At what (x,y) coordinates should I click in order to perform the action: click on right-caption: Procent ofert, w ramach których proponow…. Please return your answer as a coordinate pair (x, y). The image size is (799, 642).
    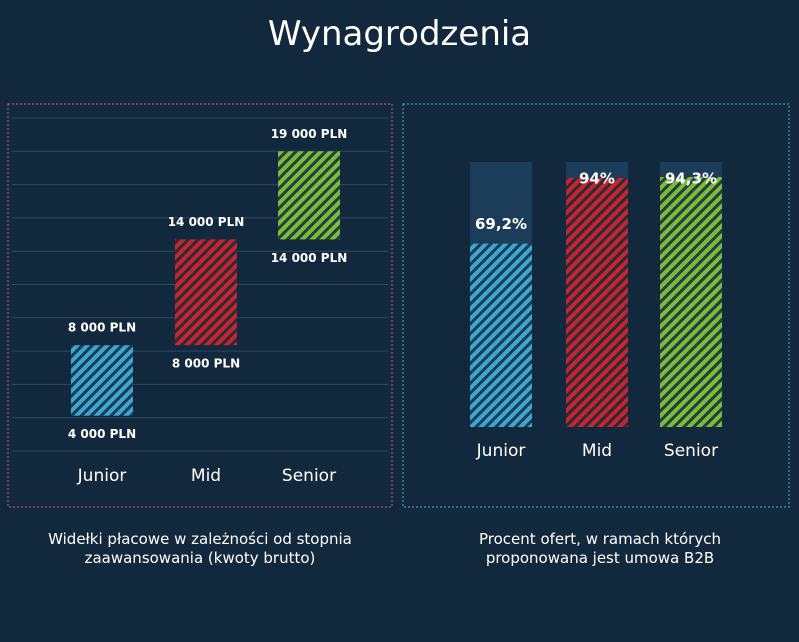
    Looking at the image, I should click on (600, 548).